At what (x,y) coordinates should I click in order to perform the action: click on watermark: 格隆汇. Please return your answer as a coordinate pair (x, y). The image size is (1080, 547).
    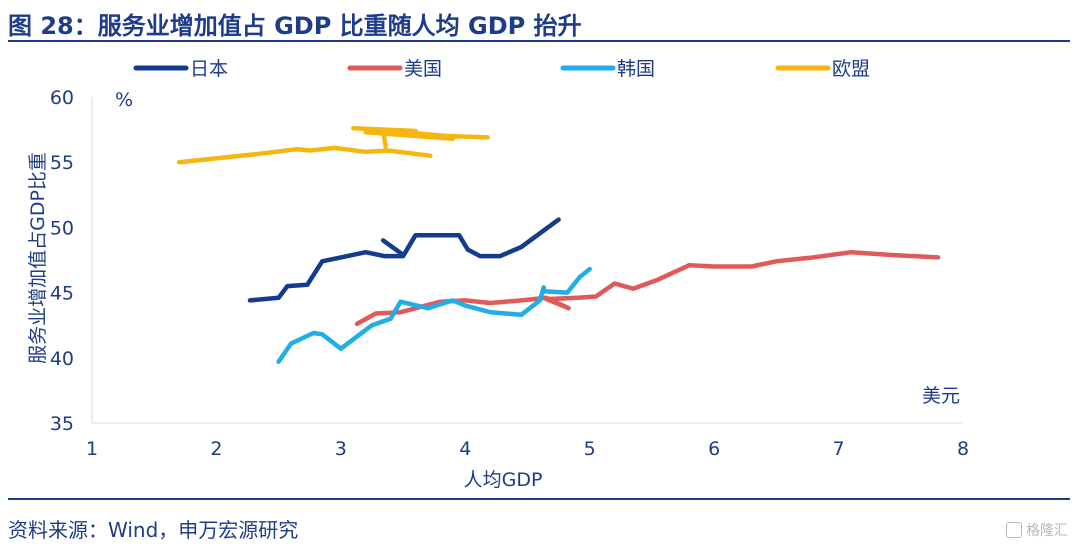
    Looking at the image, I should click on (1037, 530).